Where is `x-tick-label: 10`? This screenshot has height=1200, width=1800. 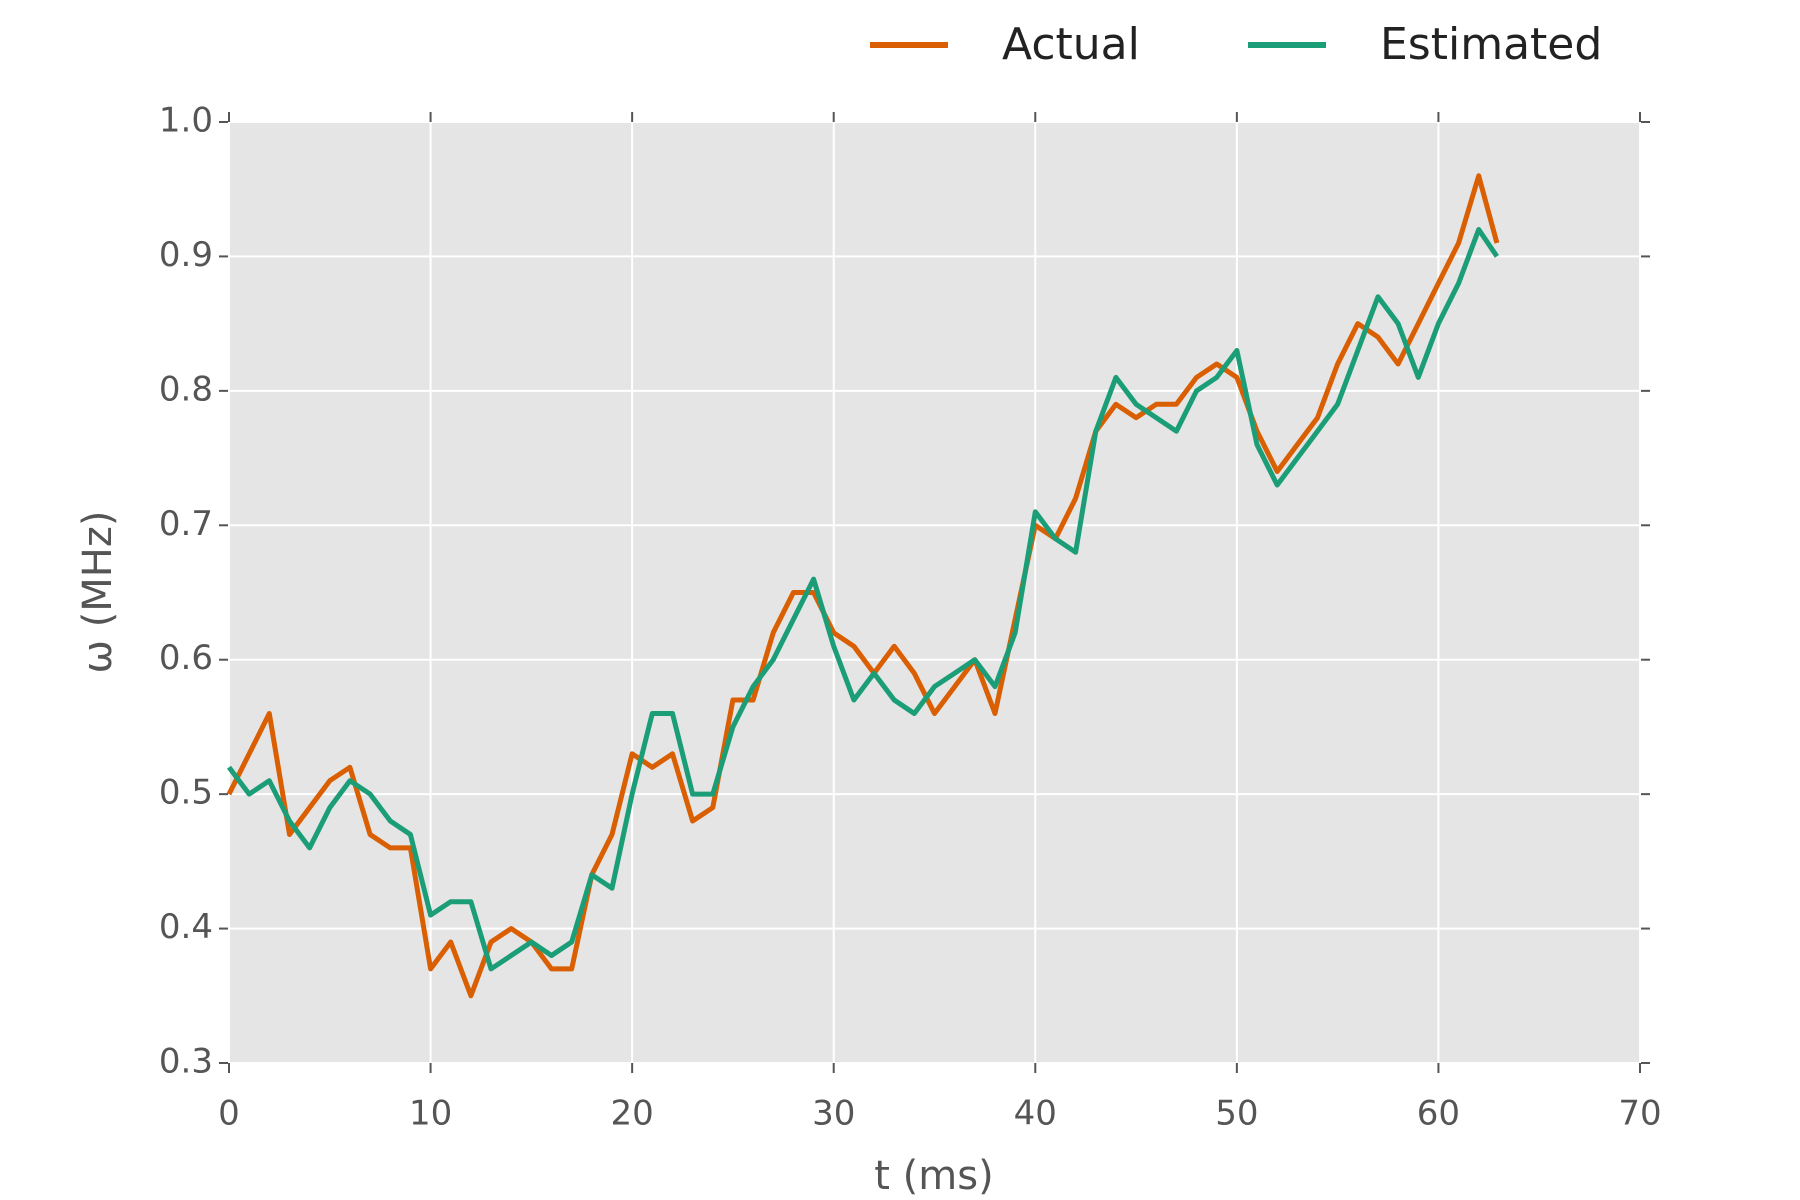
x-tick-label: 10 is located at coordinates (430, 1114).